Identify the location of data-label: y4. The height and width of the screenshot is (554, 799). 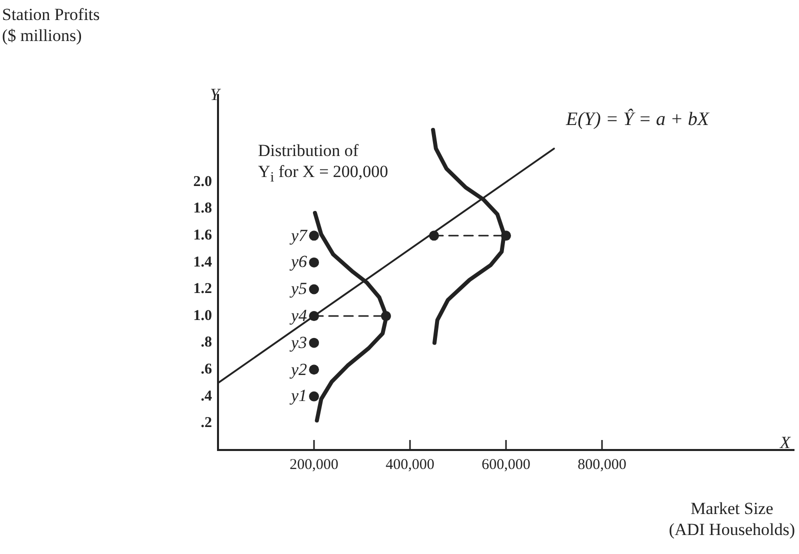
(298, 315).